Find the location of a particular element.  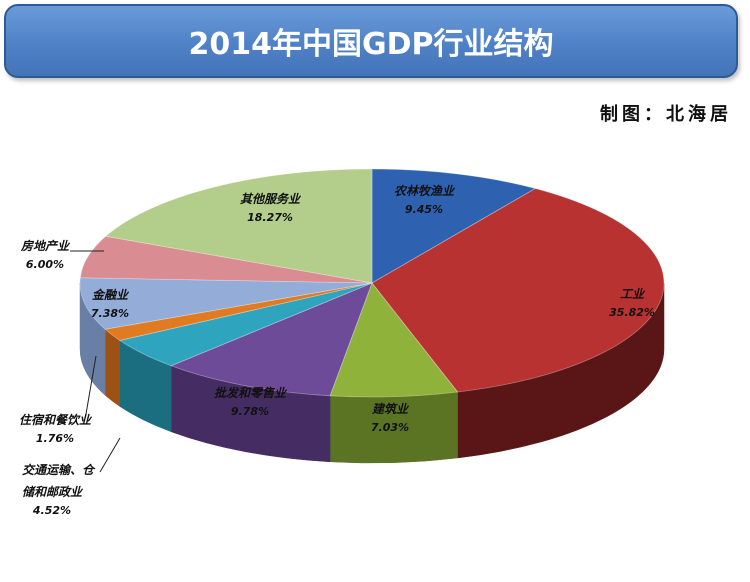

label-trade-value: 9.78% is located at coordinates (250, 411).